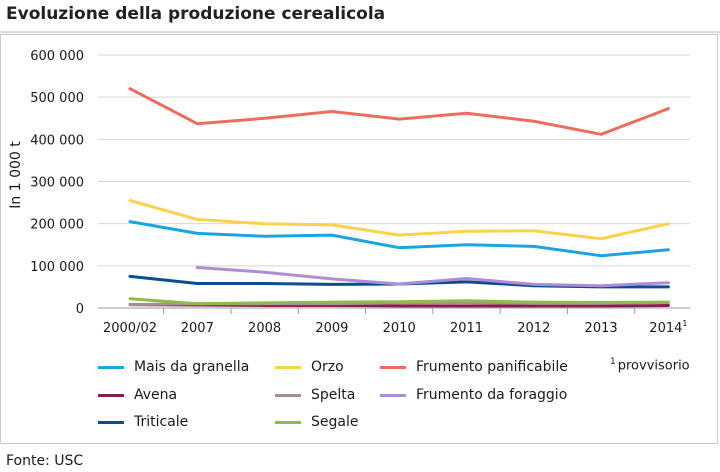 This screenshot has height=472, width=720. Describe the element at coordinates (197, 328) in the screenshot. I see `x-tick-label: 2007` at that location.